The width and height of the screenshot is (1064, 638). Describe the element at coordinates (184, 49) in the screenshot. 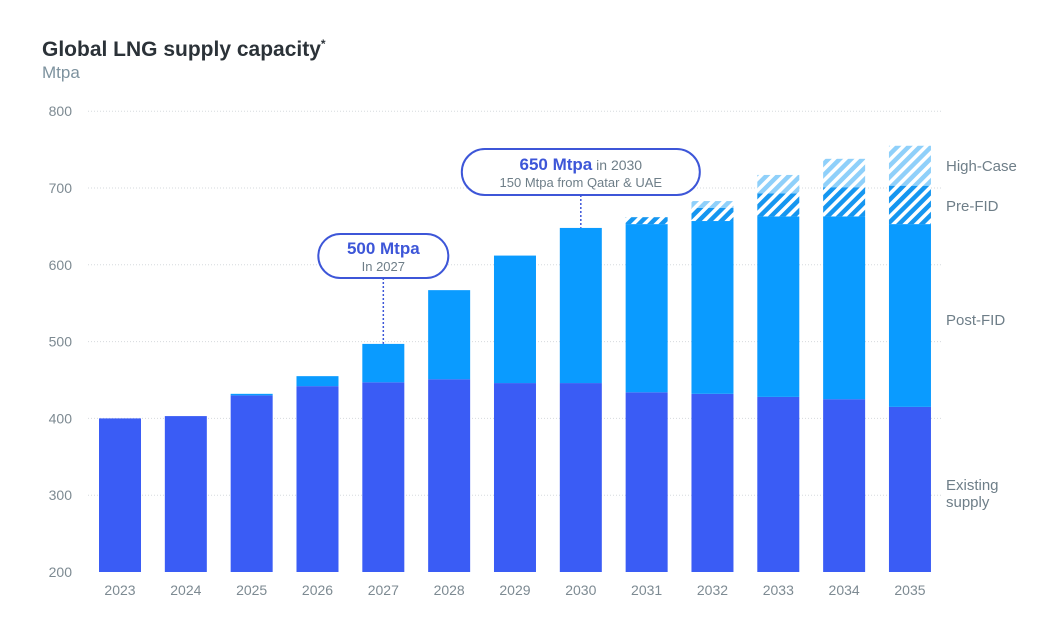

I see `chart-title: Global LNG supply capacity*` at that location.